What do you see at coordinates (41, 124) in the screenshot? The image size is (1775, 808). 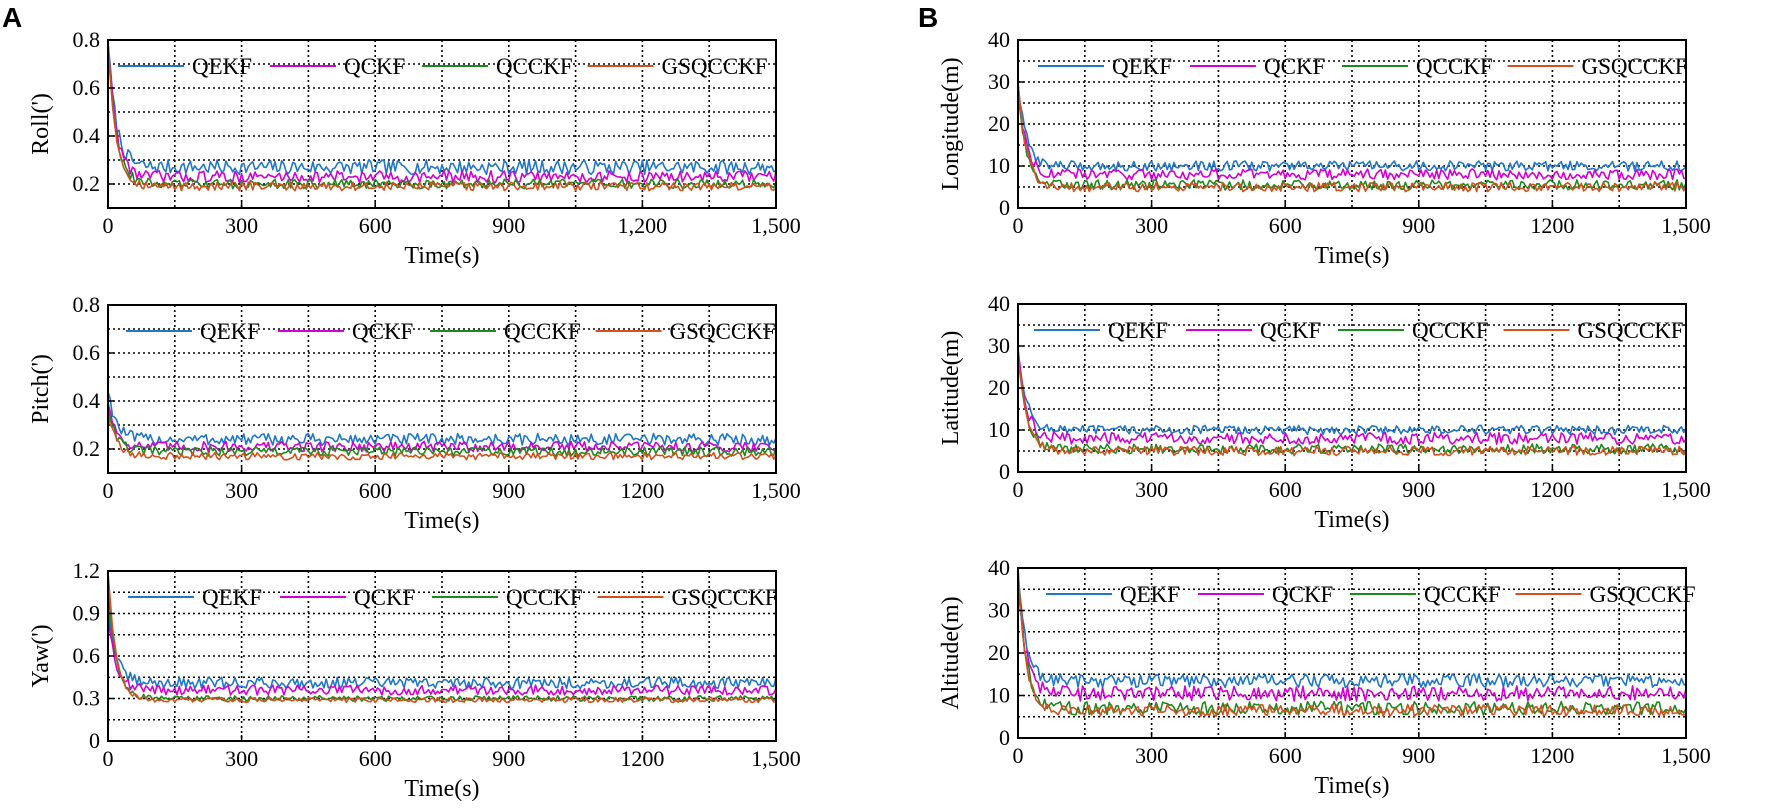 I see `y-axis-title: Roll(')` at bounding box center [41, 124].